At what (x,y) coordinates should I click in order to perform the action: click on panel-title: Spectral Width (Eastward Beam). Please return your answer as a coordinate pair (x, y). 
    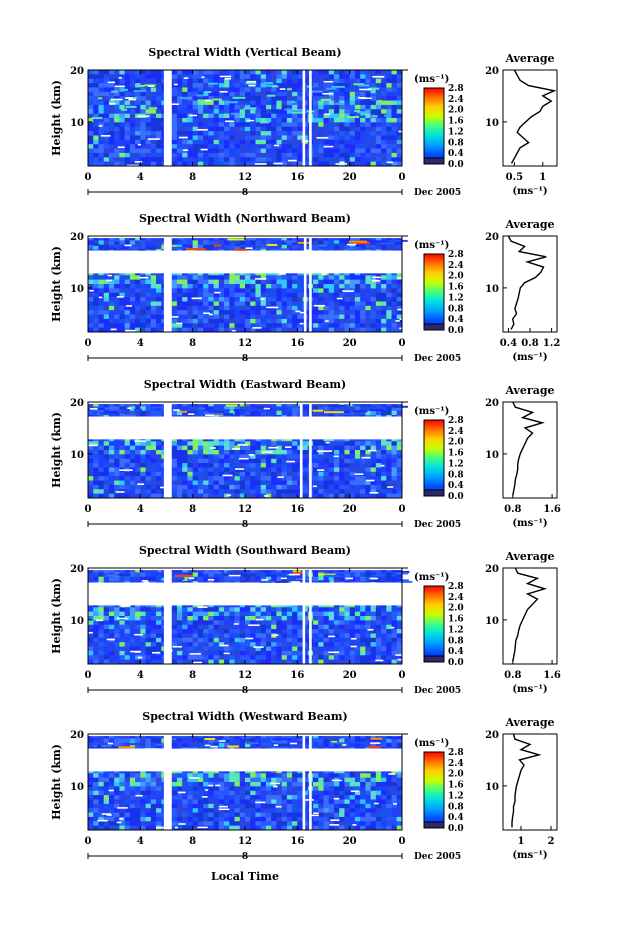
    Looking at the image, I should click on (245, 384).